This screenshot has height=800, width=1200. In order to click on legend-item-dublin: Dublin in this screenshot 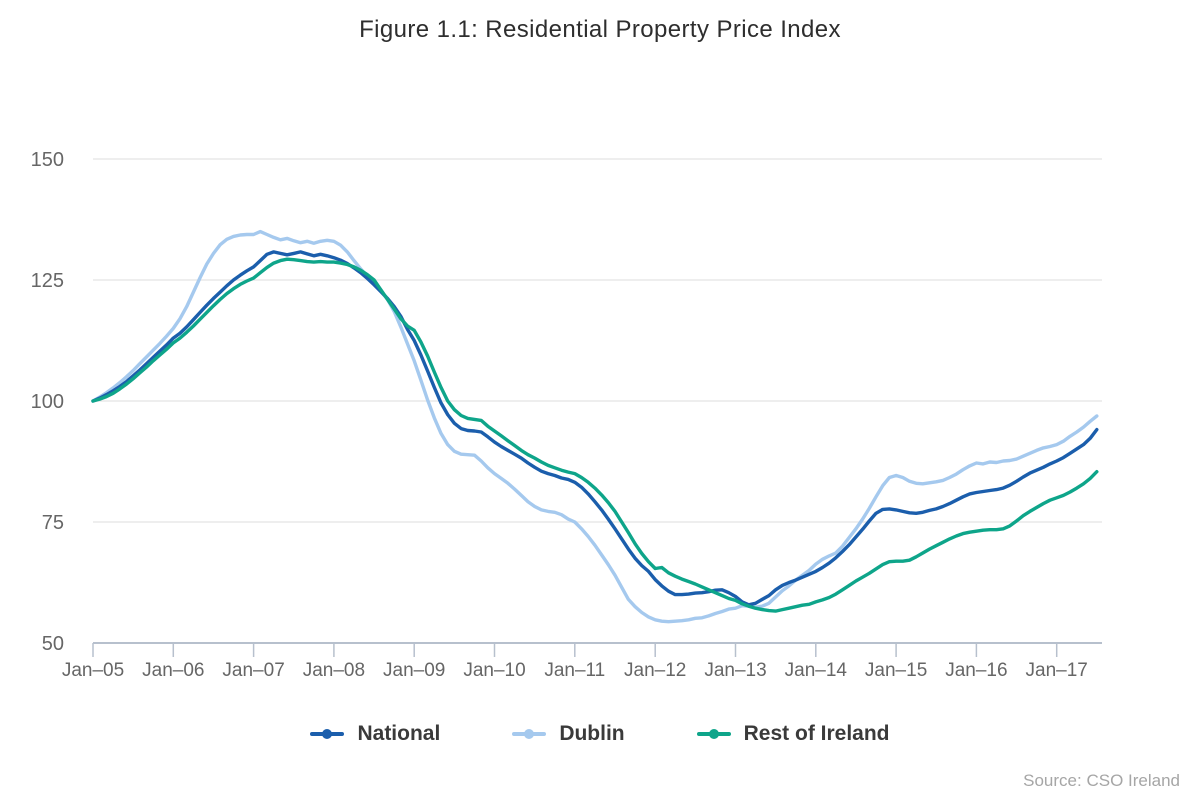, I will do `click(568, 734)`.